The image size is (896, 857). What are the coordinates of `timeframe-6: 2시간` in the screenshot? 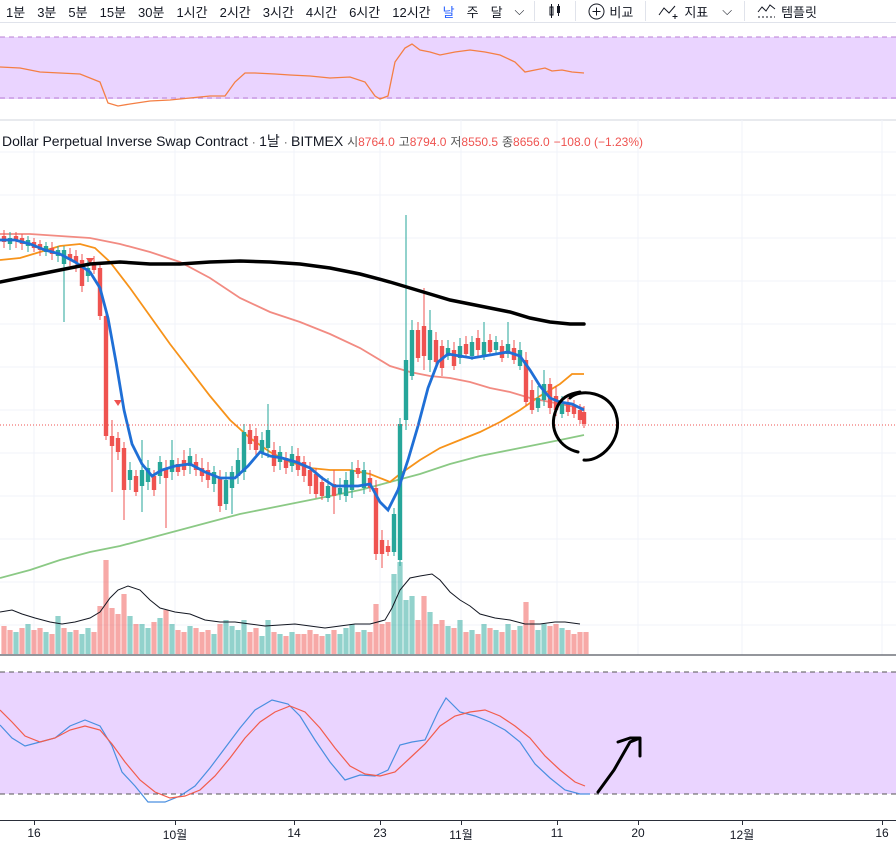 It's located at (235, 12).